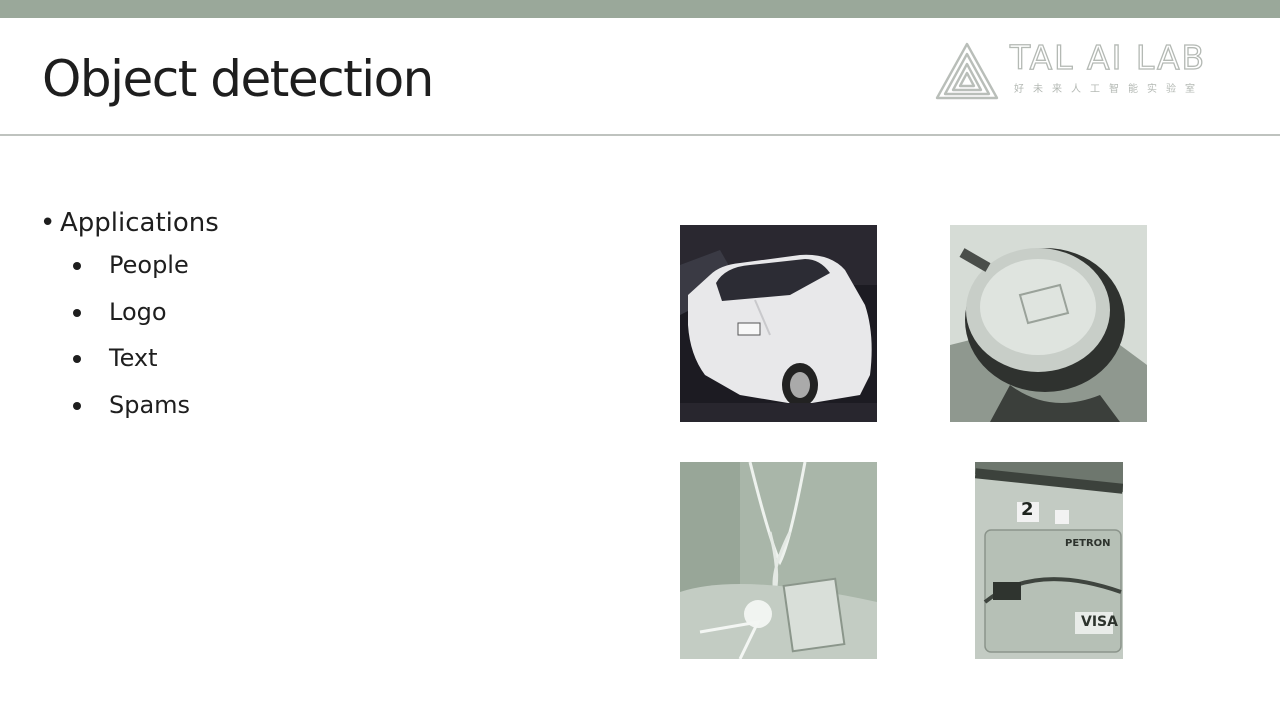  I want to click on sub-bullet-spams: Spams, so click(129, 405).